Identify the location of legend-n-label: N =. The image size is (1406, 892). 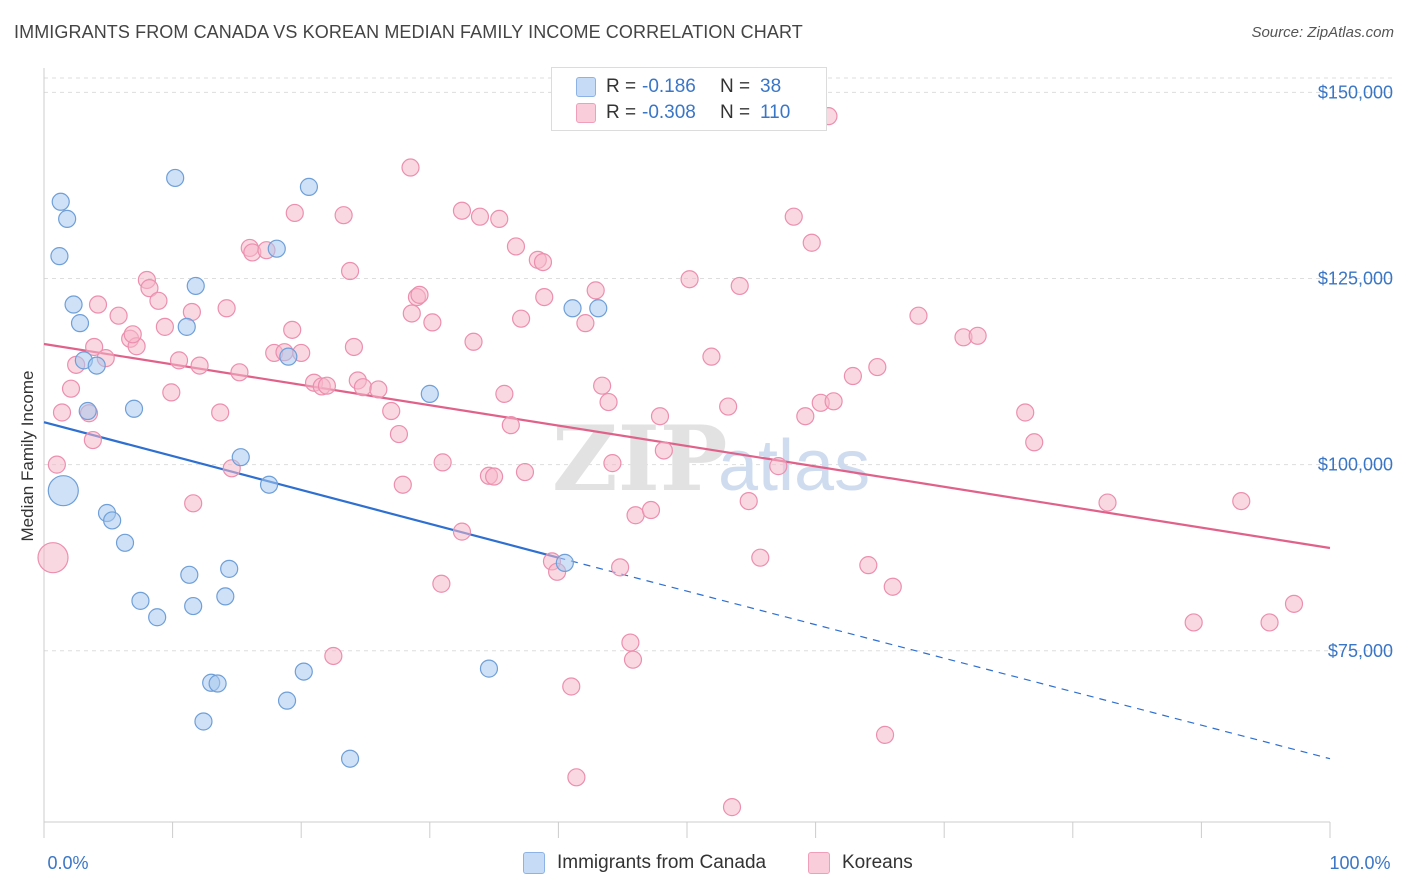
(735, 112).